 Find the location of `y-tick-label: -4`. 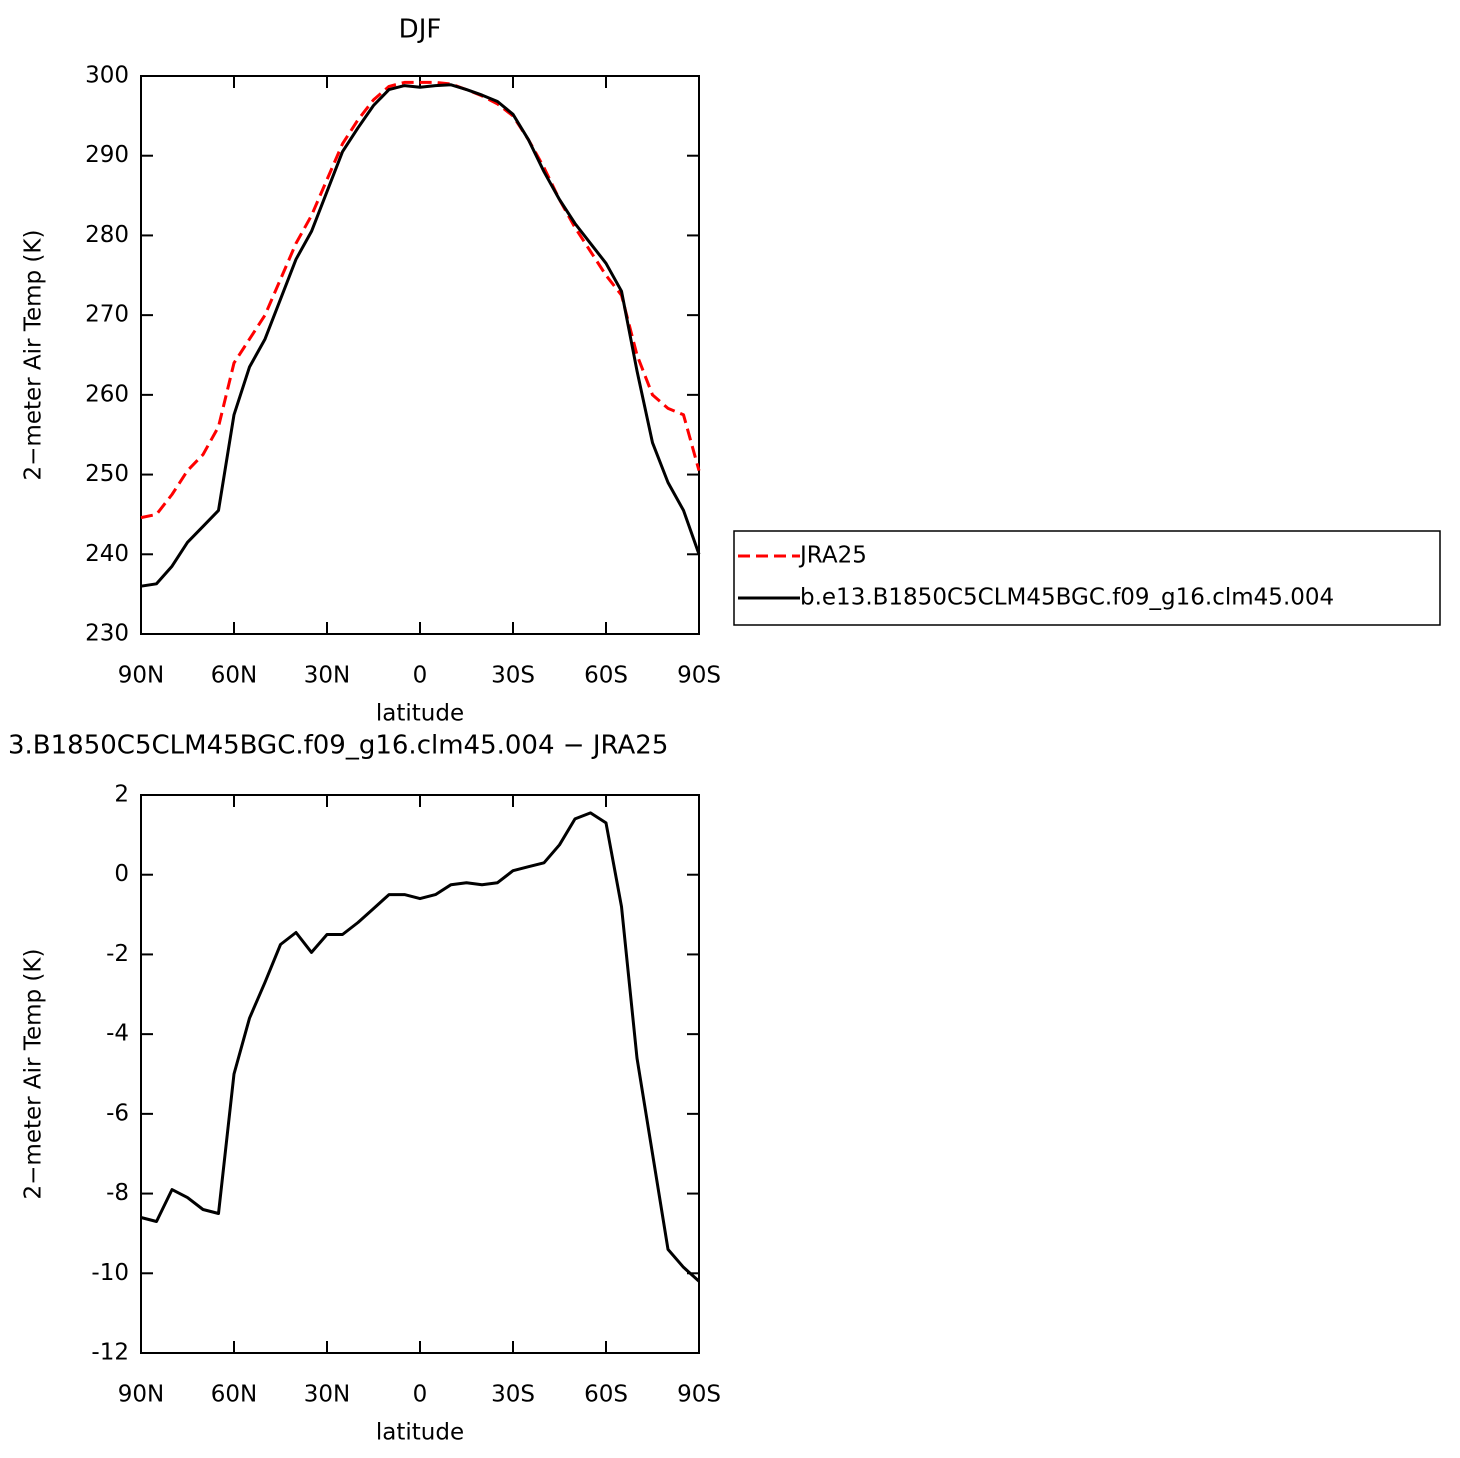

y-tick-label: -4 is located at coordinates (117, 1034).